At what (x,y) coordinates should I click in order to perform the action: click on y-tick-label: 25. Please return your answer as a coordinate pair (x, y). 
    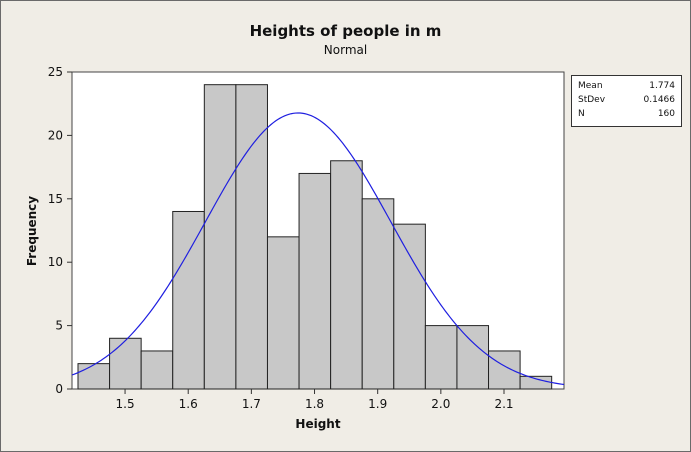
    Looking at the image, I should click on (55, 72).